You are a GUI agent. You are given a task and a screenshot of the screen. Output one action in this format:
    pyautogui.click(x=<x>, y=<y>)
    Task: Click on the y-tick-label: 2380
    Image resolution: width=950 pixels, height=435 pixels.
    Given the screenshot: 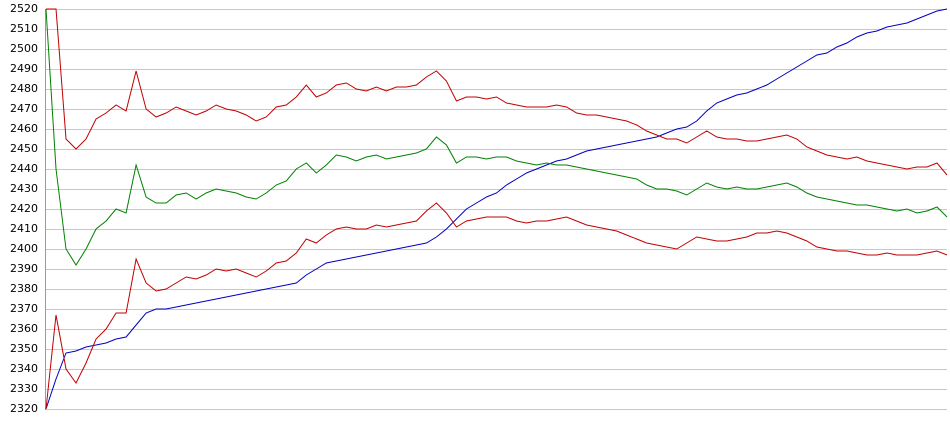 What is the action you would take?
    pyautogui.click(x=24, y=288)
    